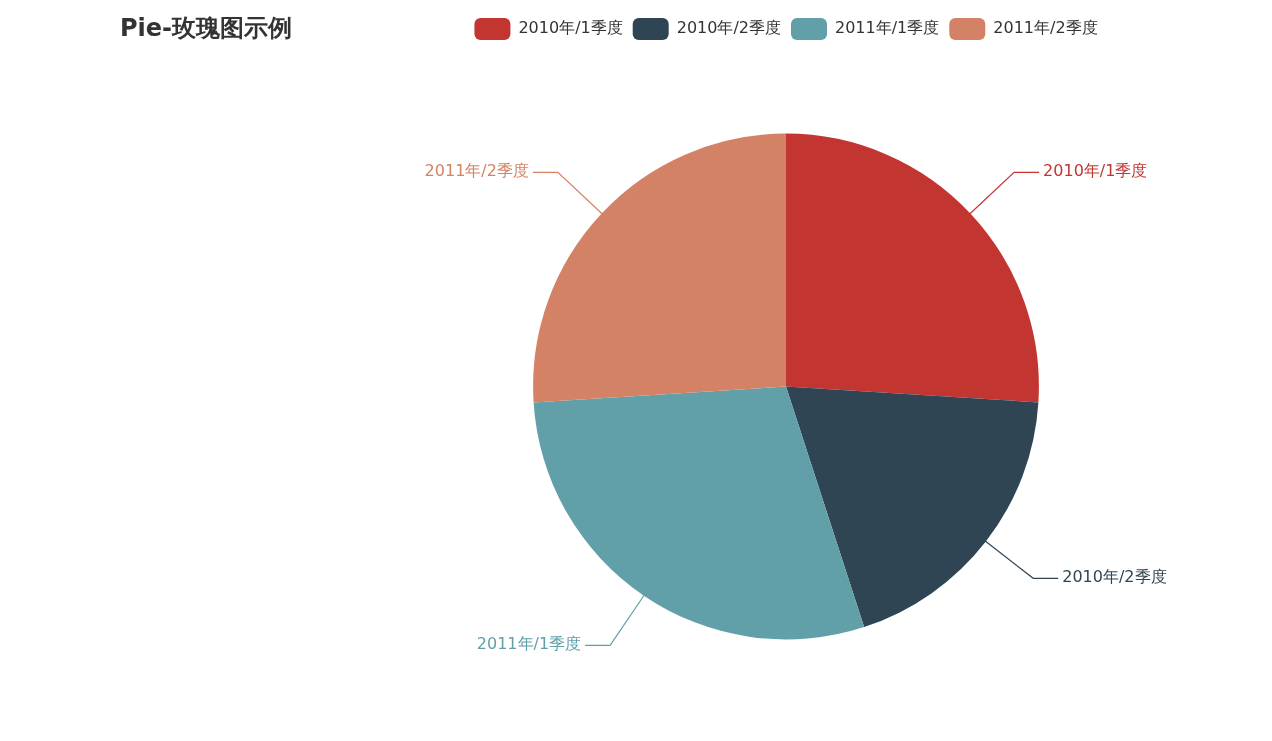 The image size is (1272, 741). What do you see at coordinates (729, 28) in the screenshot?
I see `legend-label: 2010年/2季度` at bounding box center [729, 28].